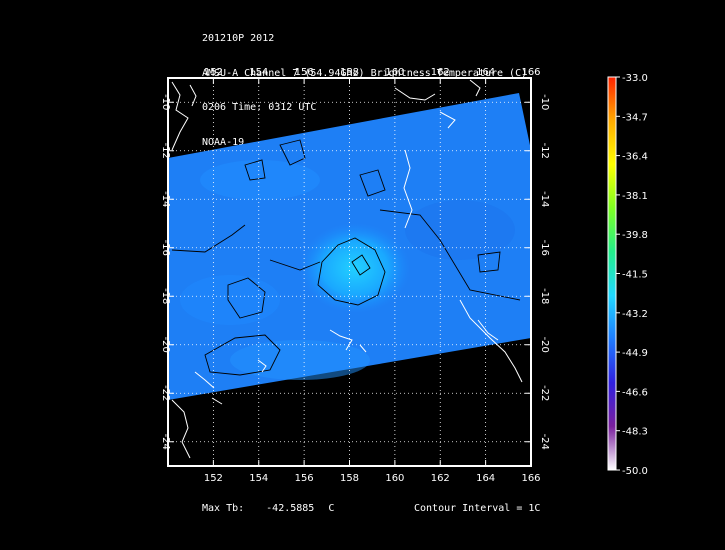  Describe the element at coordinates (544, 248) in the screenshot. I see `lat-label-right: -16` at that location.